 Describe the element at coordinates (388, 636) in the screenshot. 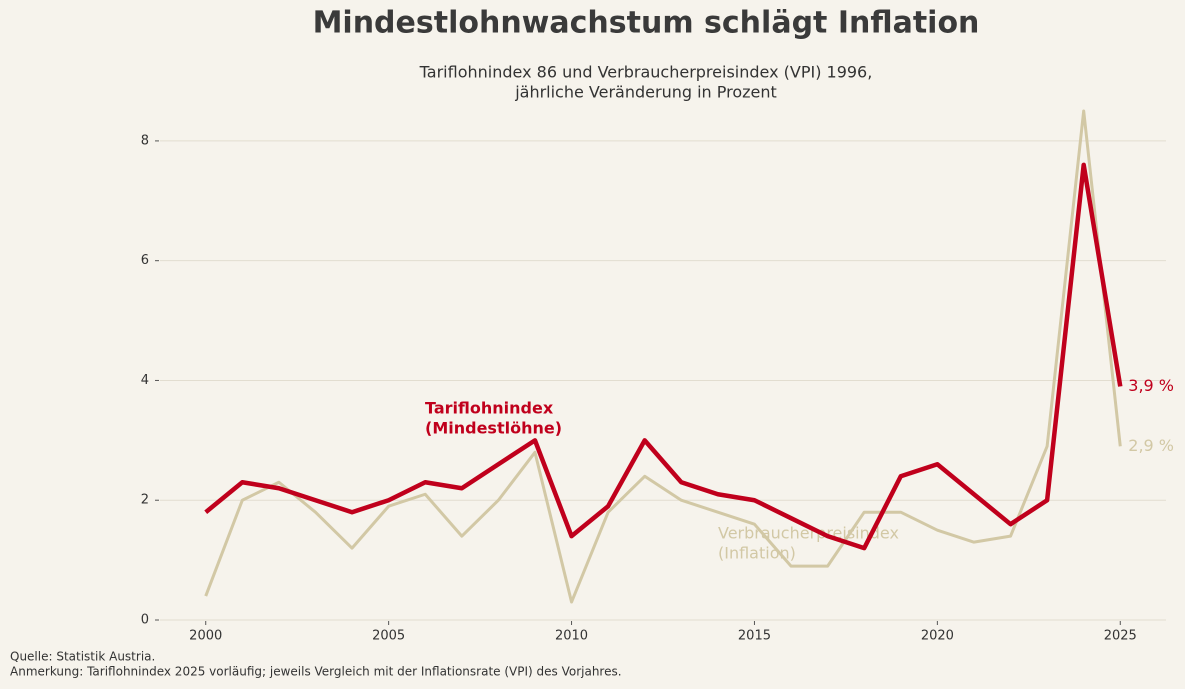

I see `x-tick-label: 2005` at that location.